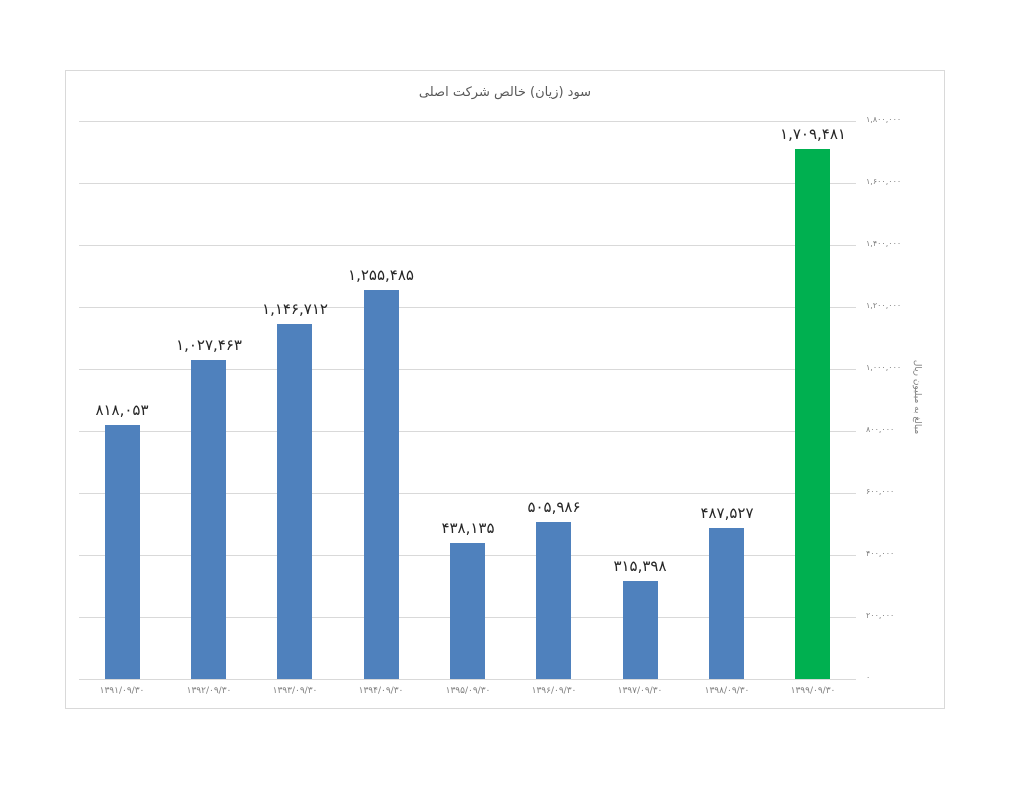  Describe the element at coordinates (884, 367) in the screenshot. I see `y-tick-label: ۱,۰۰۰,۰۰۰` at that location.